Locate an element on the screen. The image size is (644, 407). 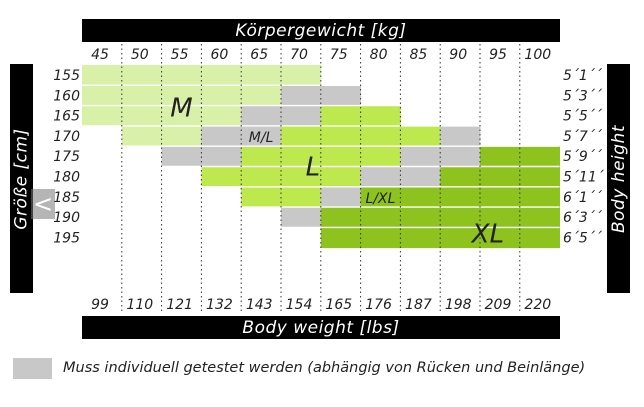
x-tick-kg: 45 is located at coordinates (100, 55).